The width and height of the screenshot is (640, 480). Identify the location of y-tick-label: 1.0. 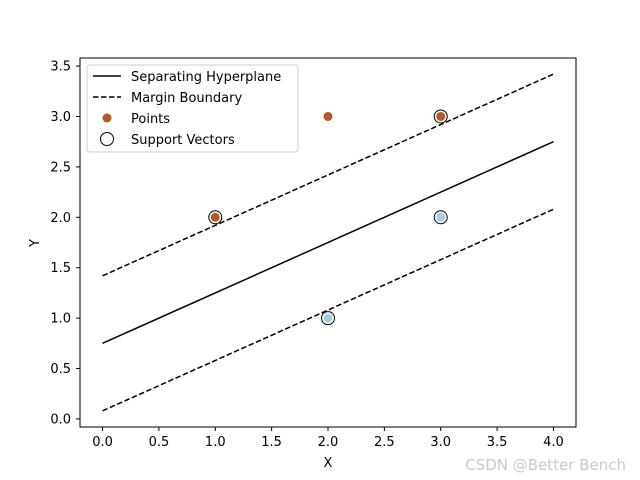
(60, 319).